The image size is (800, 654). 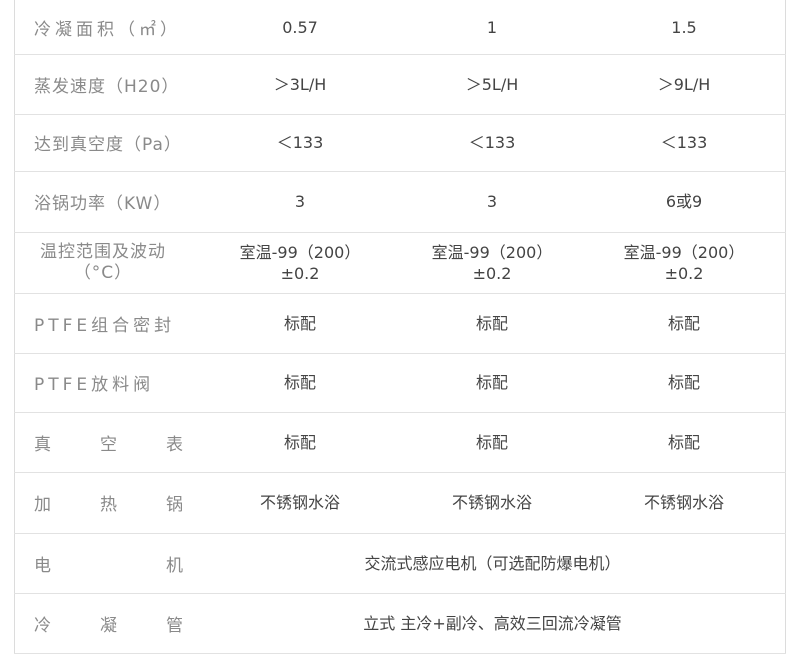 I want to click on value-line: ＞3L/H, so click(x=300, y=84).